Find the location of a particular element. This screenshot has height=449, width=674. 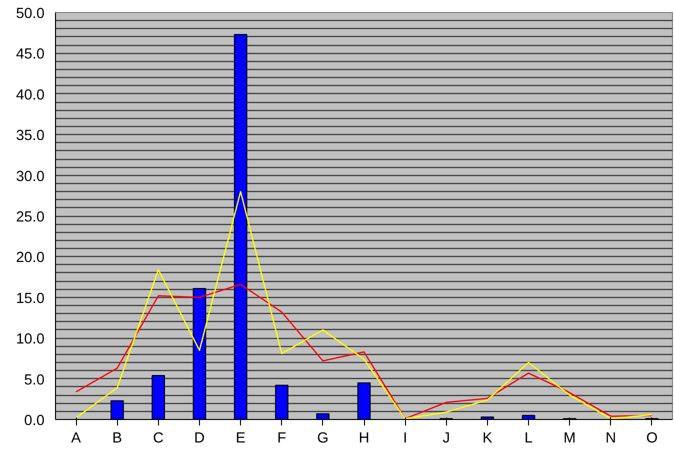

x-tick-label: D is located at coordinates (199, 438).